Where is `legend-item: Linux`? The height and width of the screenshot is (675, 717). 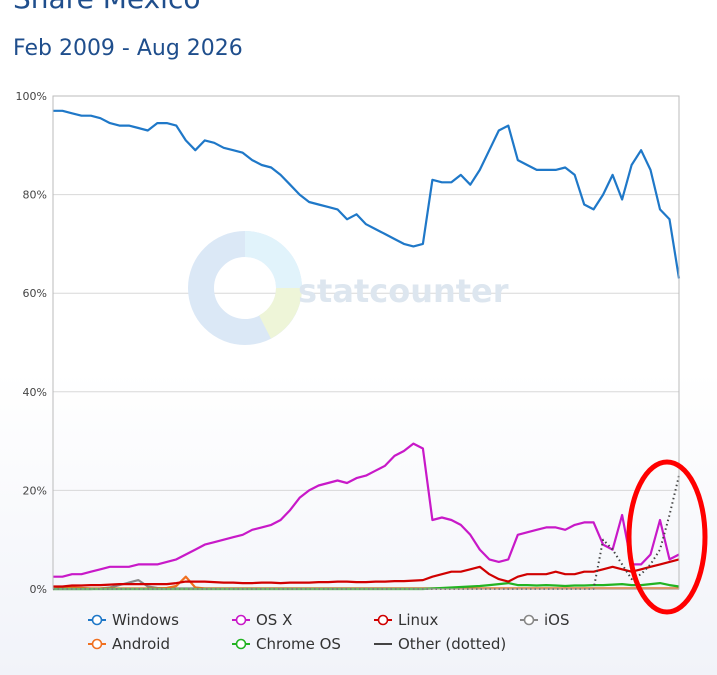 legend-item: Linux is located at coordinates (406, 620).